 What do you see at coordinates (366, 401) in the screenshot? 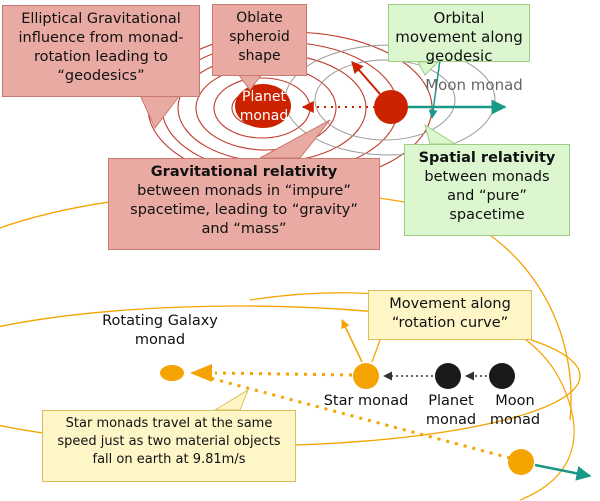
I see `star-monad-label: Star monad` at bounding box center [366, 401].